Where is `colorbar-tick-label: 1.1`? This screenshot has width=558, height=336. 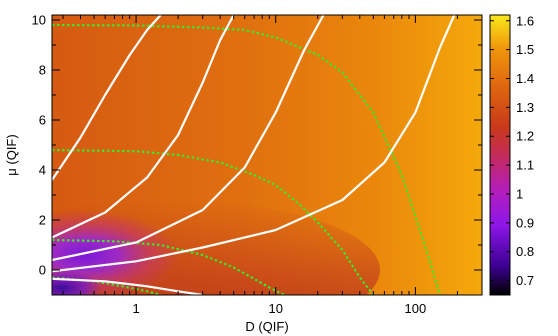 colorbar-tick-label: 1.1 is located at coordinates (525, 165).